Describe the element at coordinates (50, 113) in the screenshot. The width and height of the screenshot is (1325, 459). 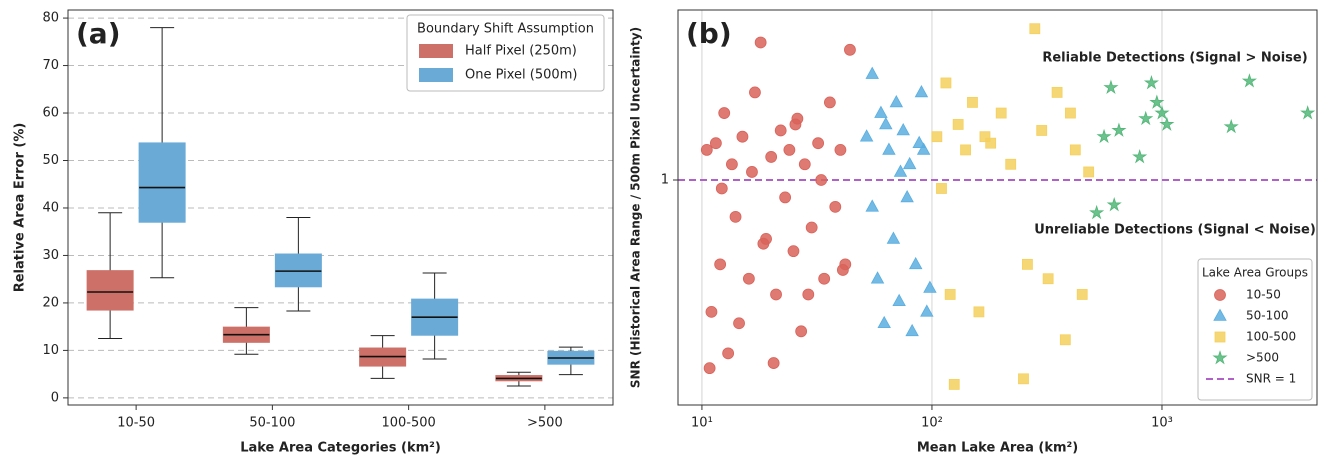
I see `y-tick-label: 60` at that location.